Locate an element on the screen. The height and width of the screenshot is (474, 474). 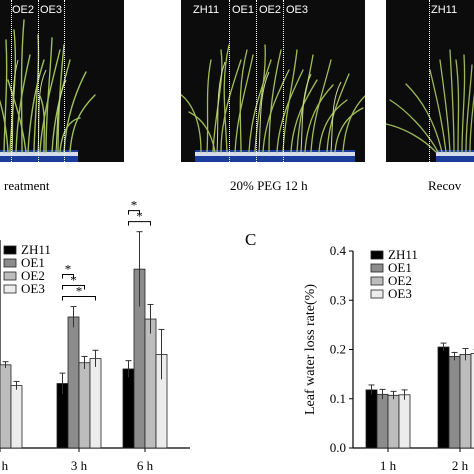
caption-control: reatment is located at coordinates (27, 185).